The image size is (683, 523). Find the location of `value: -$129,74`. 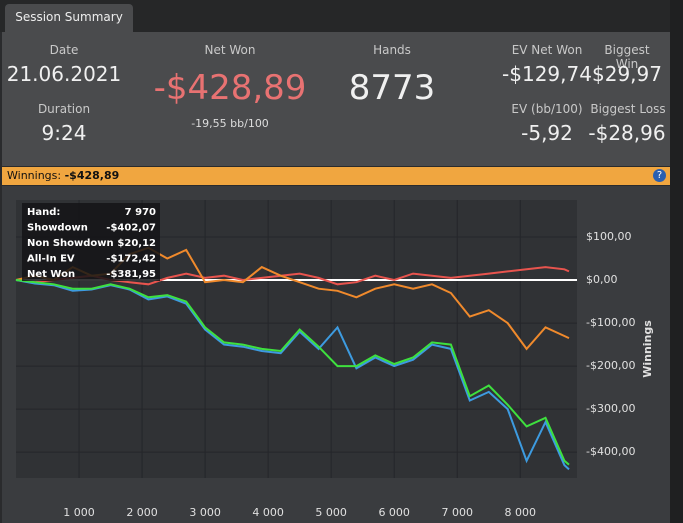

value: -$129,74 is located at coordinates (547, 74).